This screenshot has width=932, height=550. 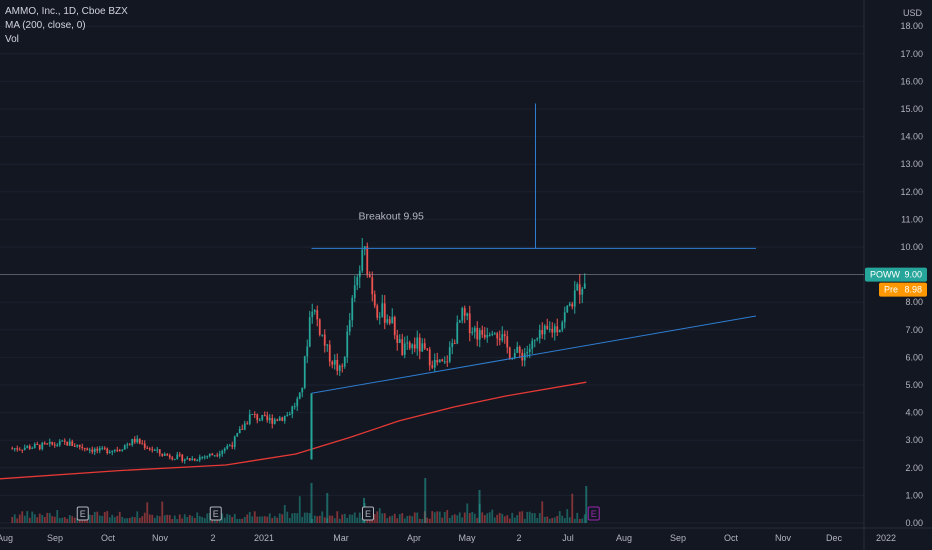 What do you see at coordinates (12, 39) in the screenshot?
I see `legend-volume: Vol` at bounding box center [12, 39].